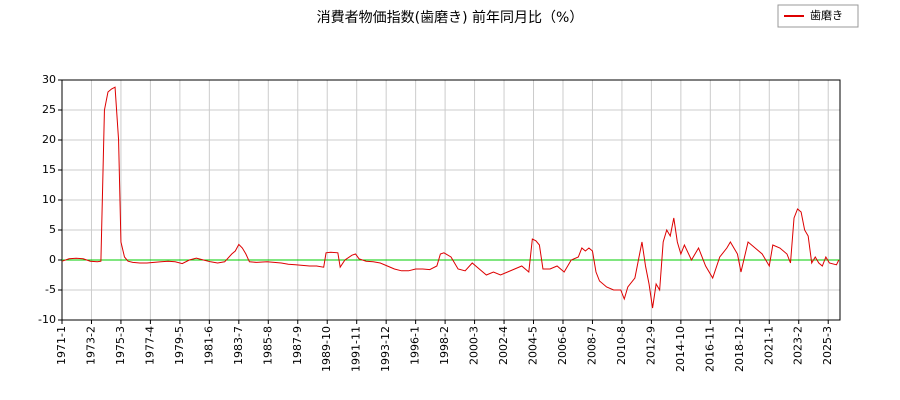  I want to click on legend: 歯磨き, so click(818, 16).